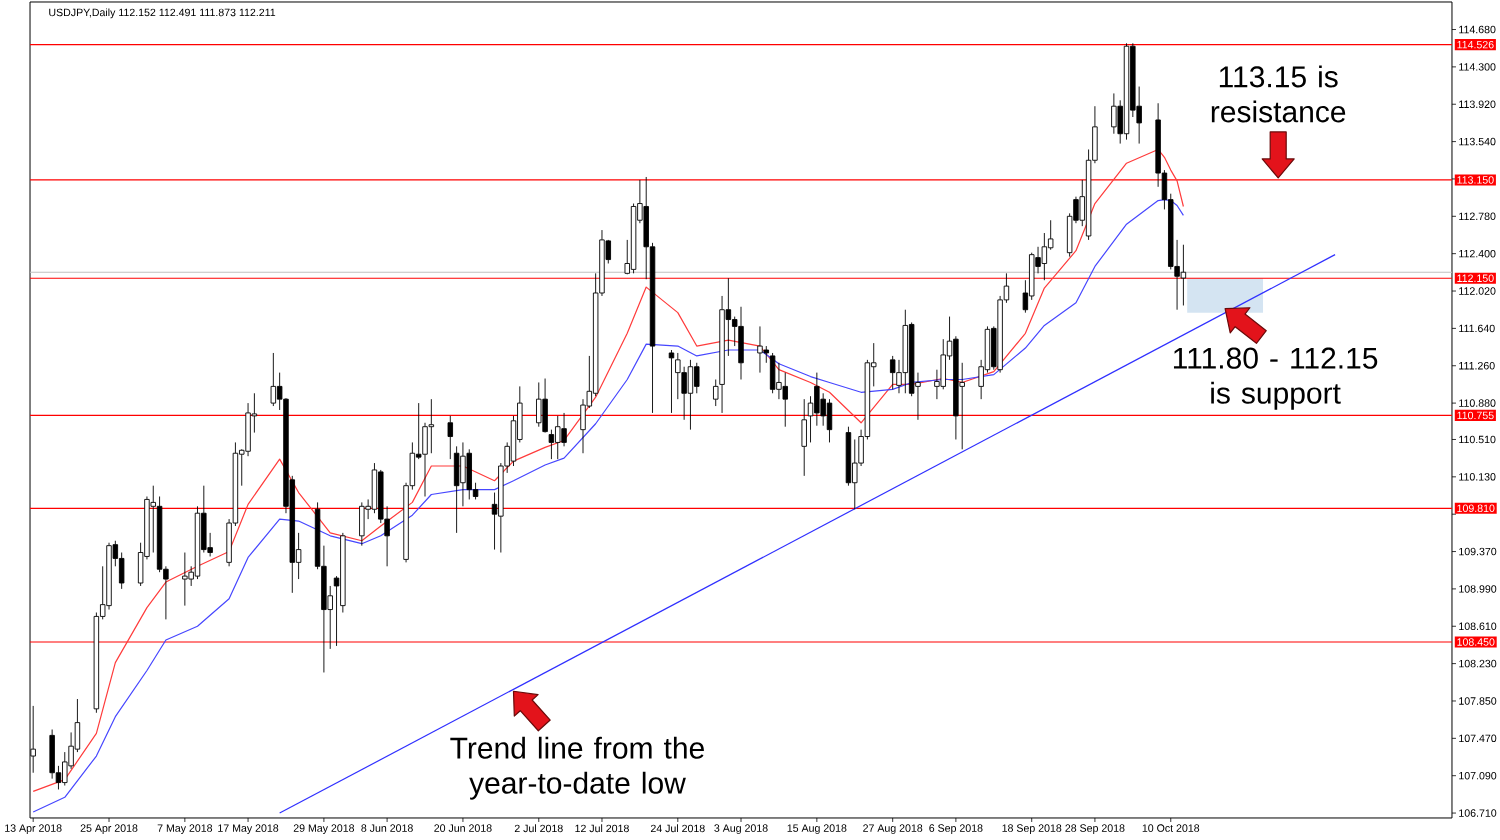  Describe the element at coordinates (577, 768) in the screenshot. I see `annotation: Trend line from the year-to-date low` at that location.